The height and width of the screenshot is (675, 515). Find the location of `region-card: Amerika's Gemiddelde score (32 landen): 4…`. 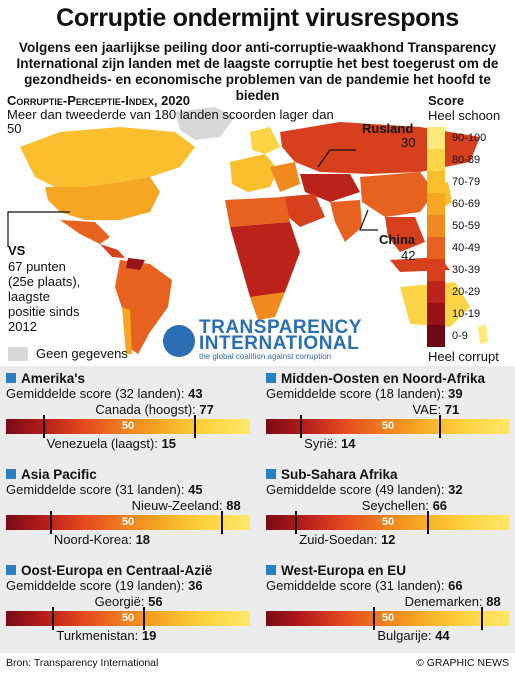

region-card: Amerika's Gemiddelde score (32 landen): 4… is located at coordinates (131, 417).